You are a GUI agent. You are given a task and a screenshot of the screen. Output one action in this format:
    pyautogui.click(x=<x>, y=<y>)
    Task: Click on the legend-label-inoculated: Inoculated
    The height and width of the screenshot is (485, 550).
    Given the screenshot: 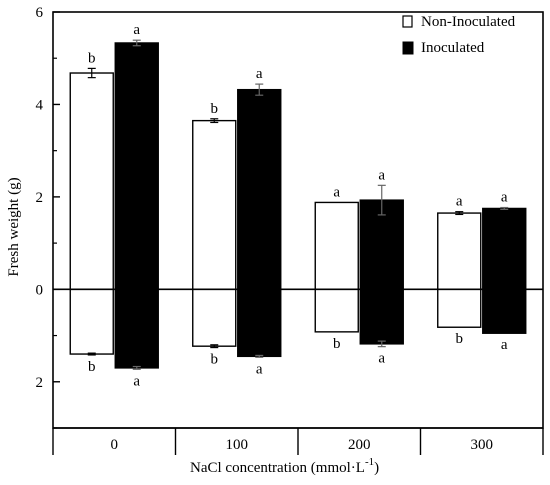 What is the action you would take?
    pyautogui.click(x=453, y=48)
    